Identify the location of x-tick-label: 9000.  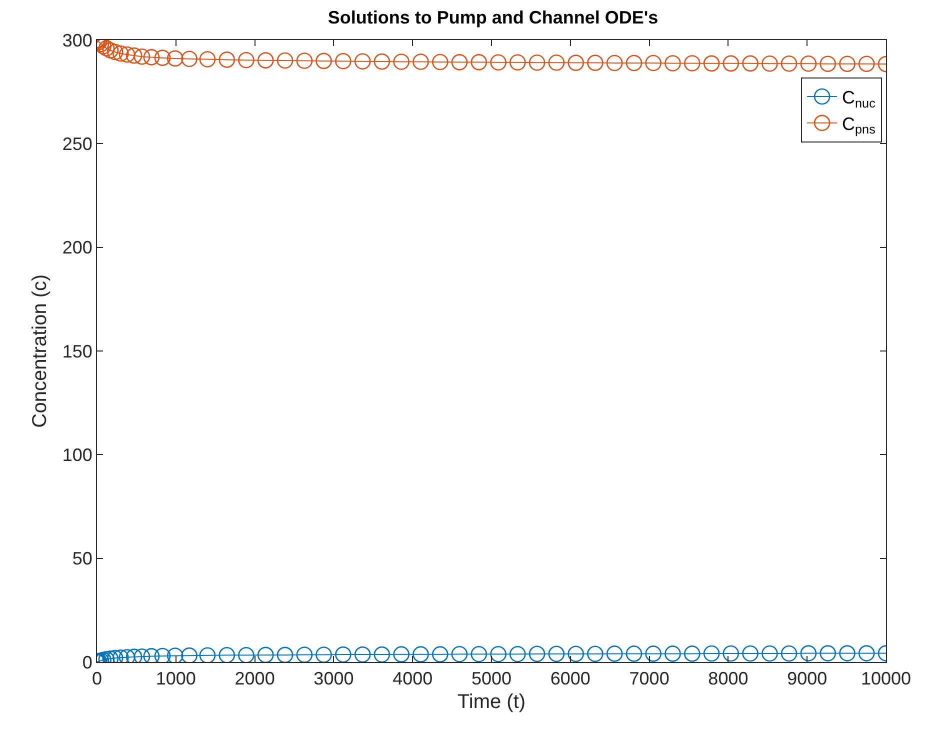
(807, 678).